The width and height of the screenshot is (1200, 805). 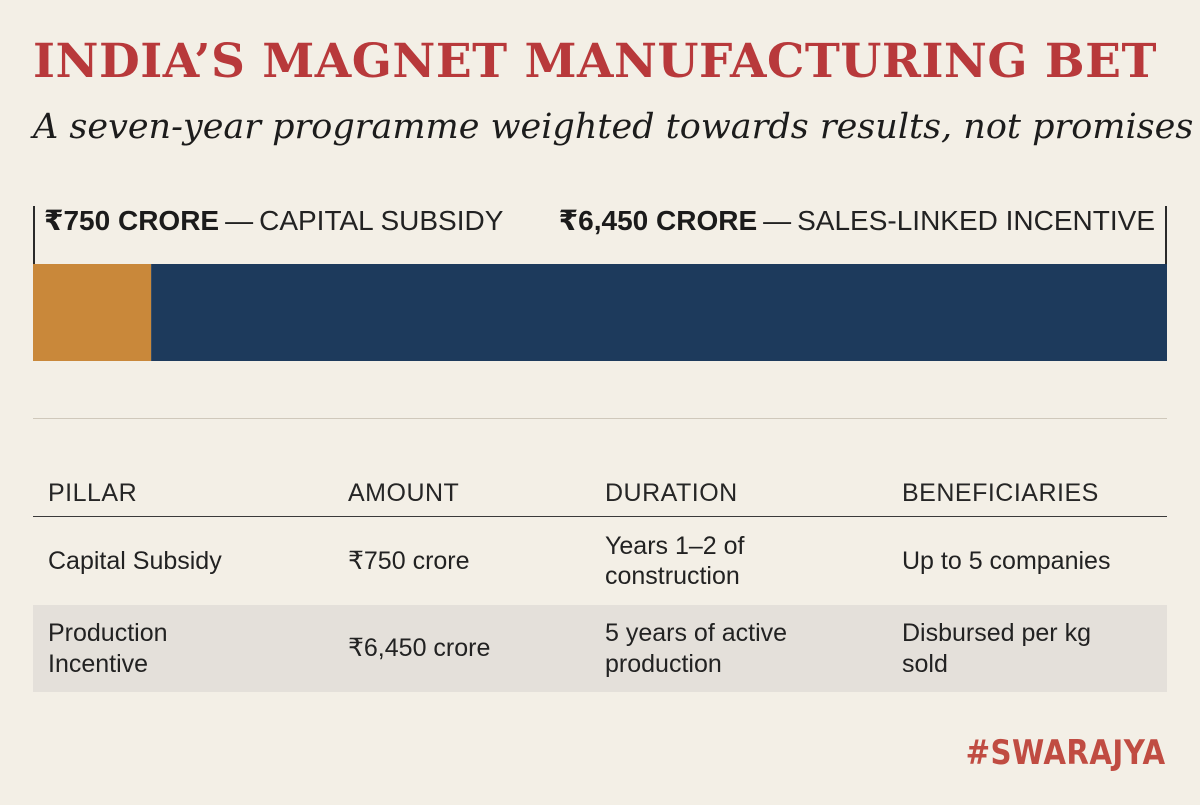 I want to click on table-cell: Capital Subsidy, so click(x=135, y=560).